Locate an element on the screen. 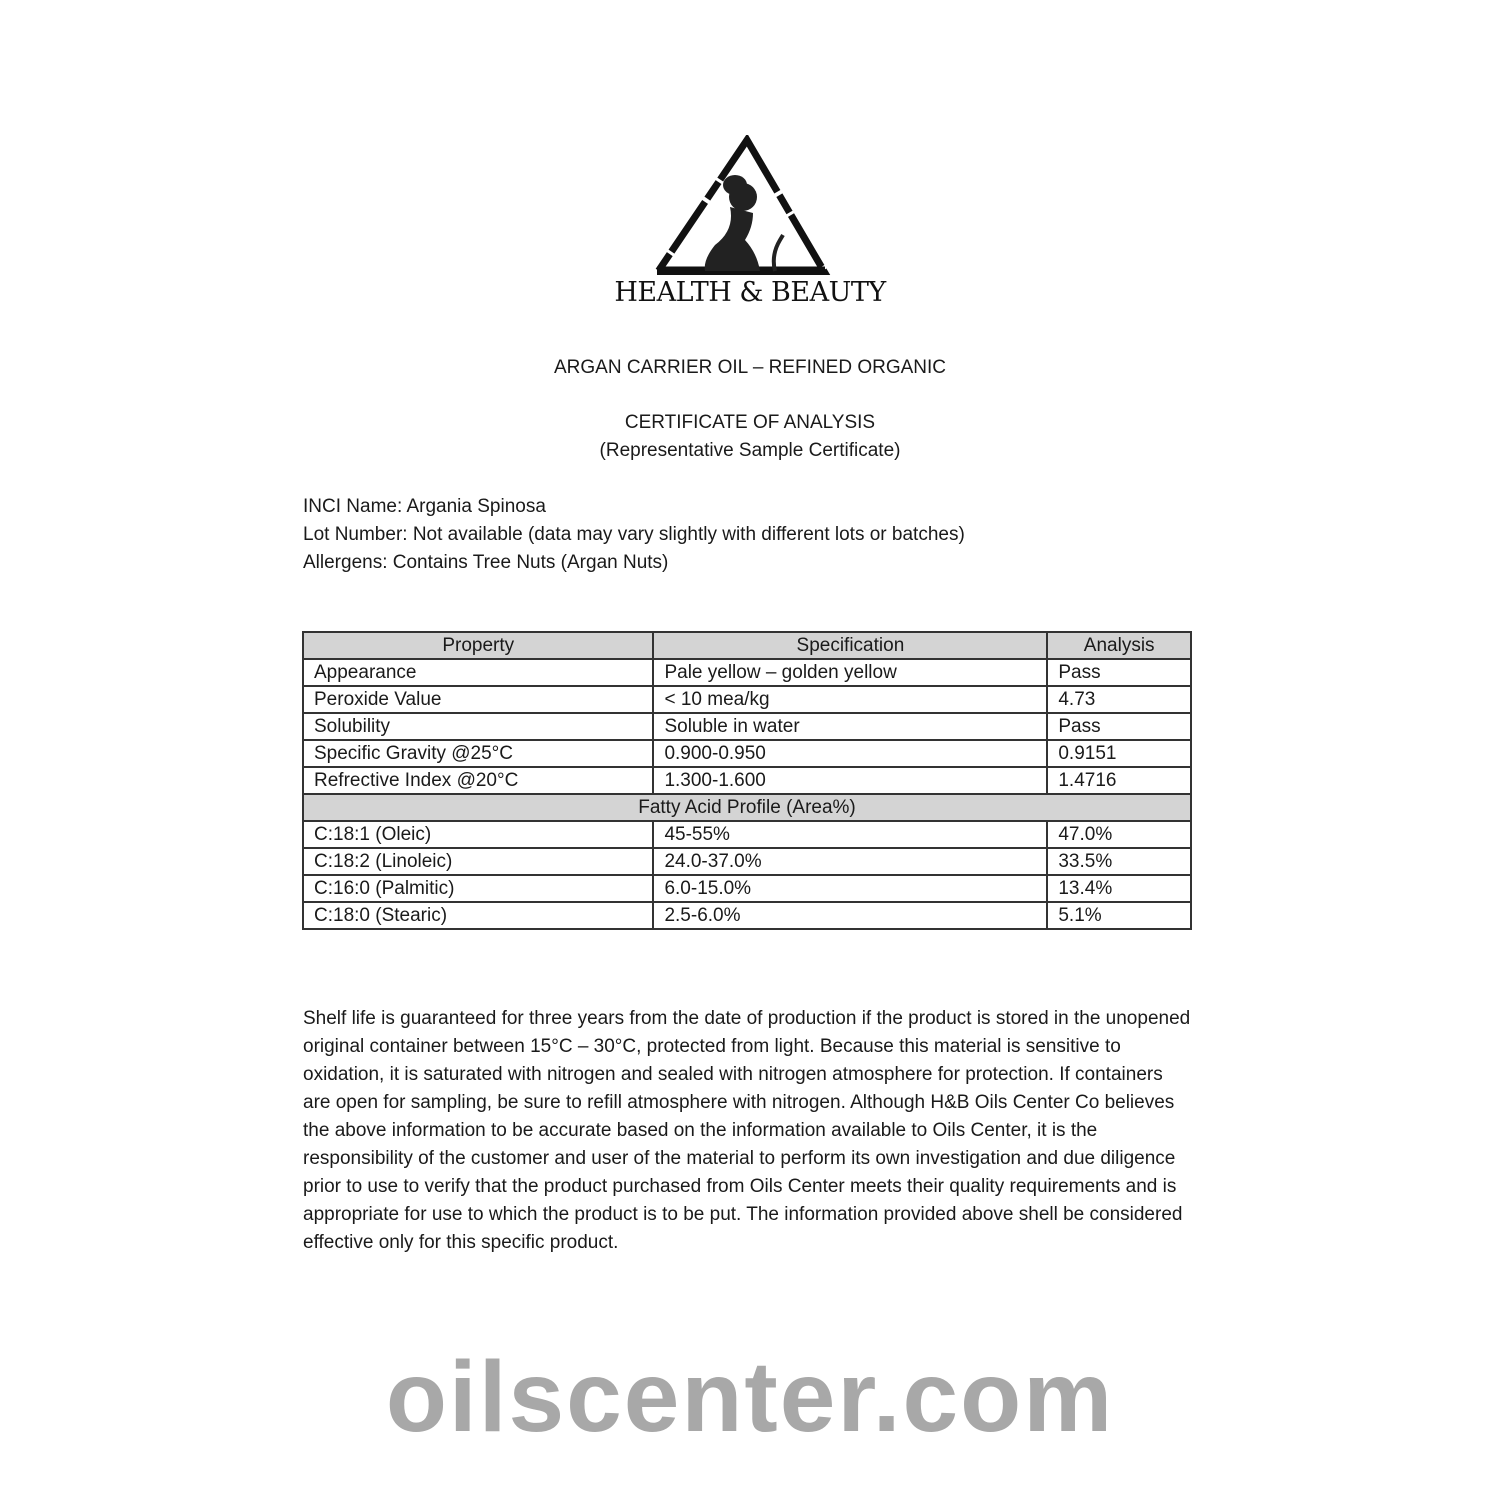 This screenshot has width=1500, height=1500. table-row: Specific Gravity @25°C 0.900-0.950 0.9151 is located at coordinates (746, 753).